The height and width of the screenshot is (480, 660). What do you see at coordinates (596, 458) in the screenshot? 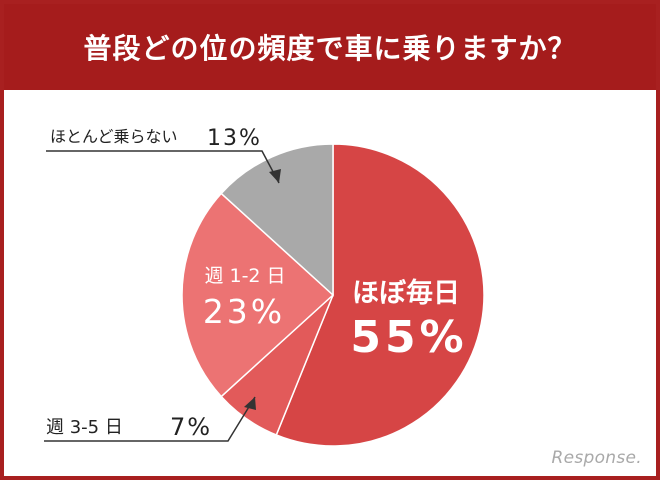
I see `response-watermark: Response.` at bounding box center [596, 458].